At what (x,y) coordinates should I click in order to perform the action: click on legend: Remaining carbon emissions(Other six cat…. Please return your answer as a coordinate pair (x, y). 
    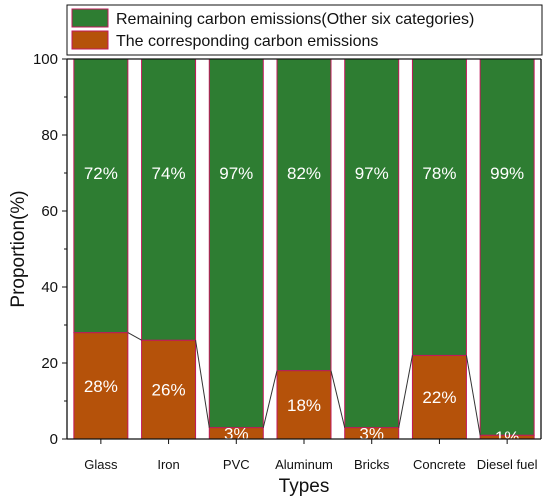
    Looking at the image, I should click on (304, 30).